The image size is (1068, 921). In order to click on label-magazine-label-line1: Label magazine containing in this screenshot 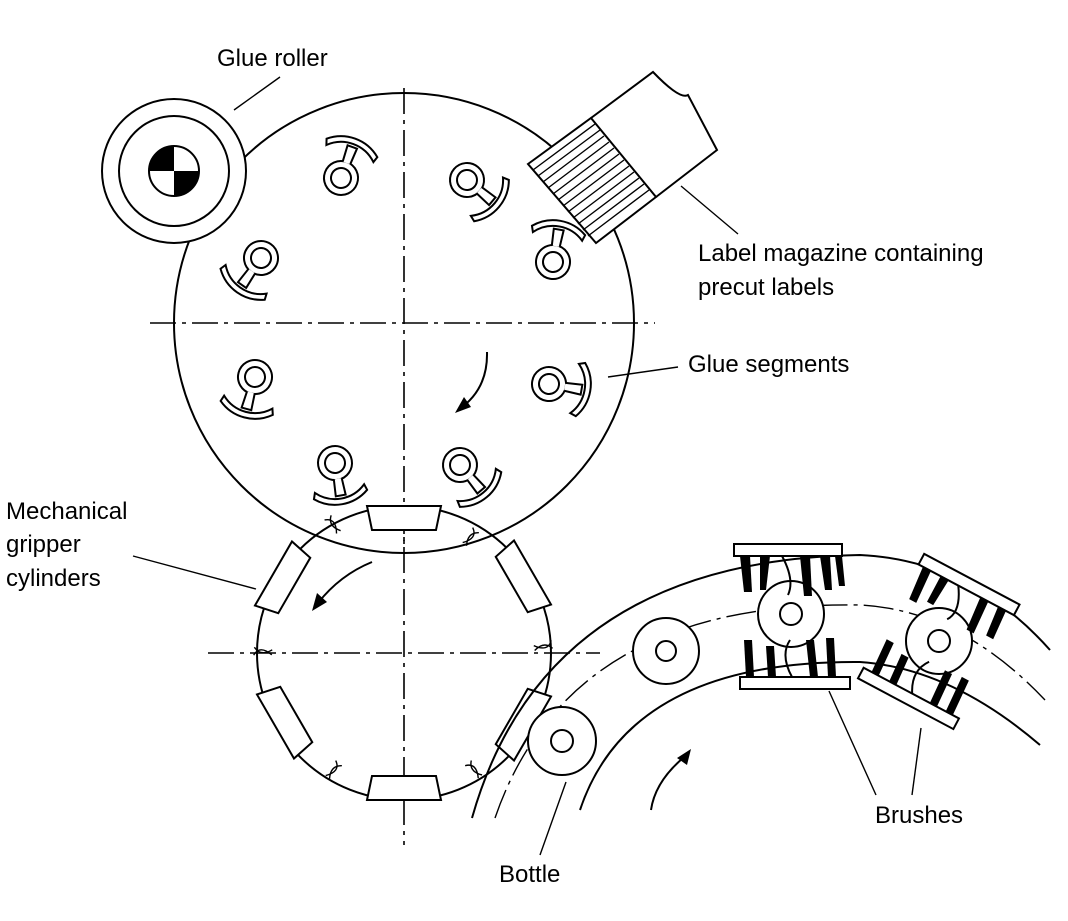, I will do `click(841, 253)`.